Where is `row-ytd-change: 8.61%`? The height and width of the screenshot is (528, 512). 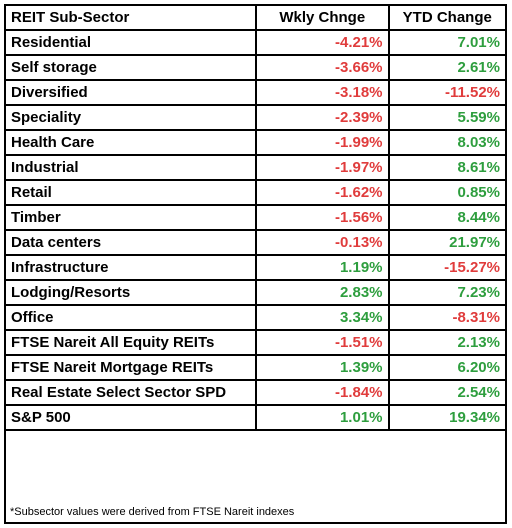
row-ytd-change: 8.61% is located at coordinates (447, 167).